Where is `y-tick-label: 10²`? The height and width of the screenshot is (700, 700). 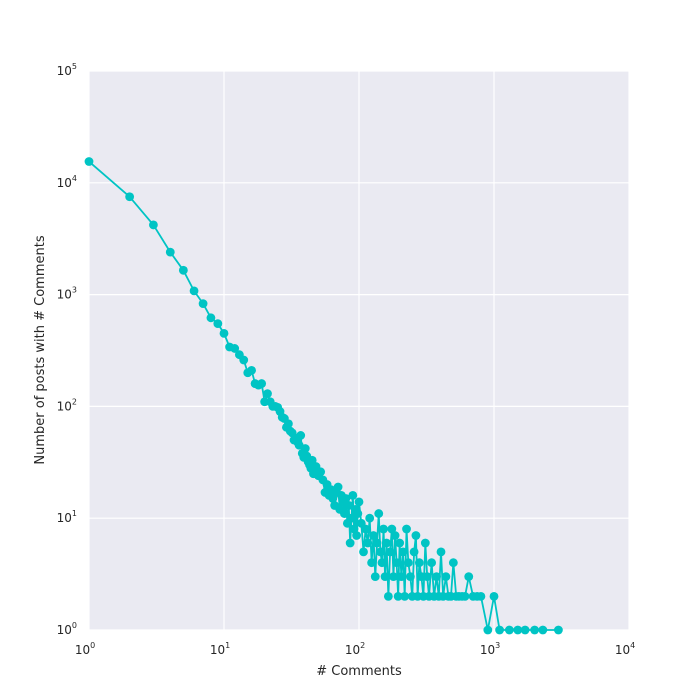 y-tick-label: 10² is located at coordinates (67, 405).